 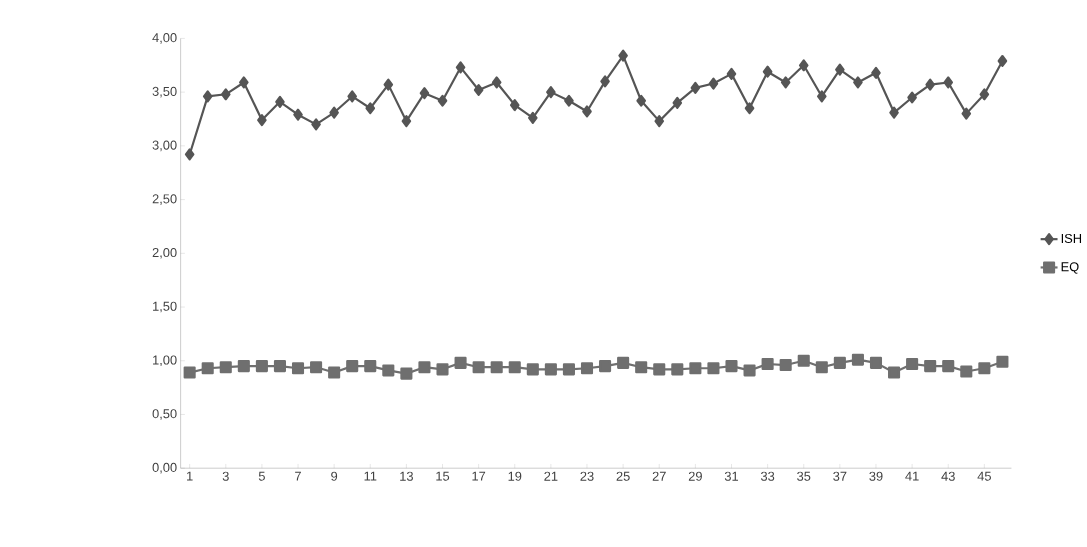 I want to click on x-tick-label: 23, so click(x=587, y=476).